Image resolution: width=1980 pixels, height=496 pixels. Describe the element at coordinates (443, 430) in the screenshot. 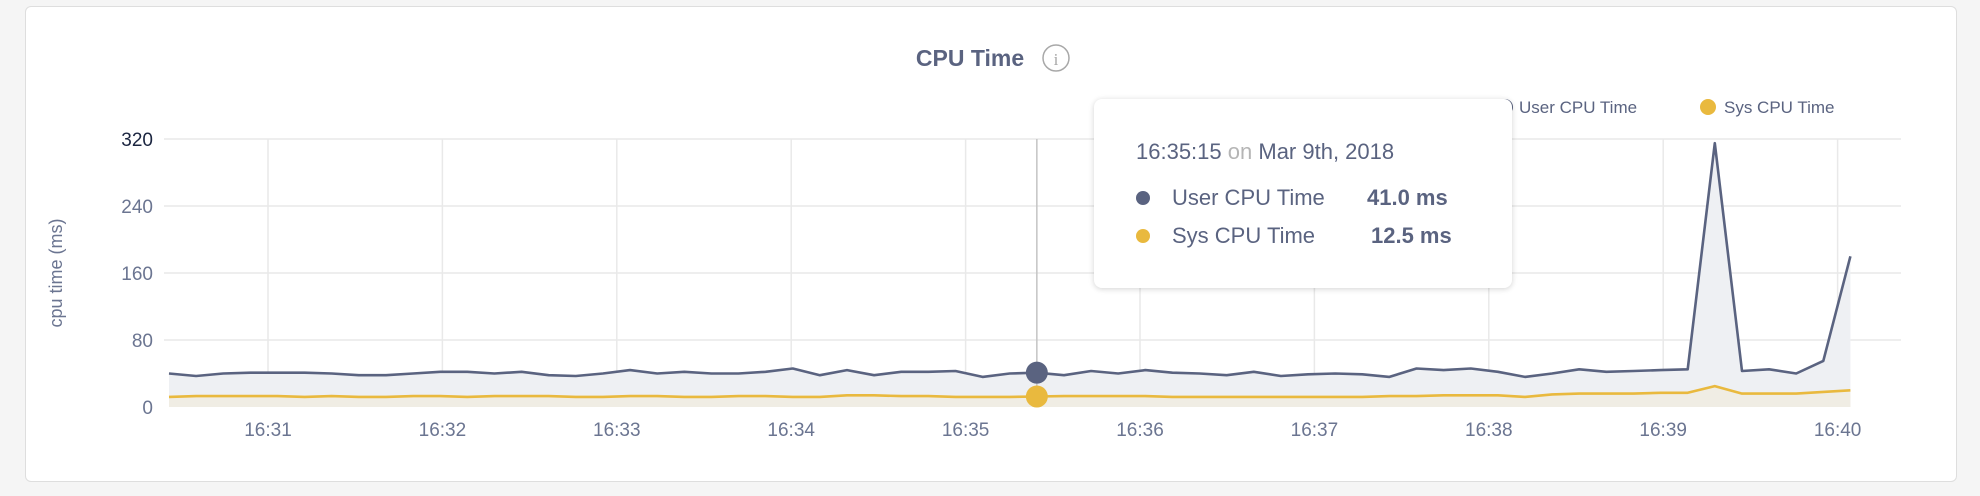

I see `x-tick-label: 16:32` at that location.